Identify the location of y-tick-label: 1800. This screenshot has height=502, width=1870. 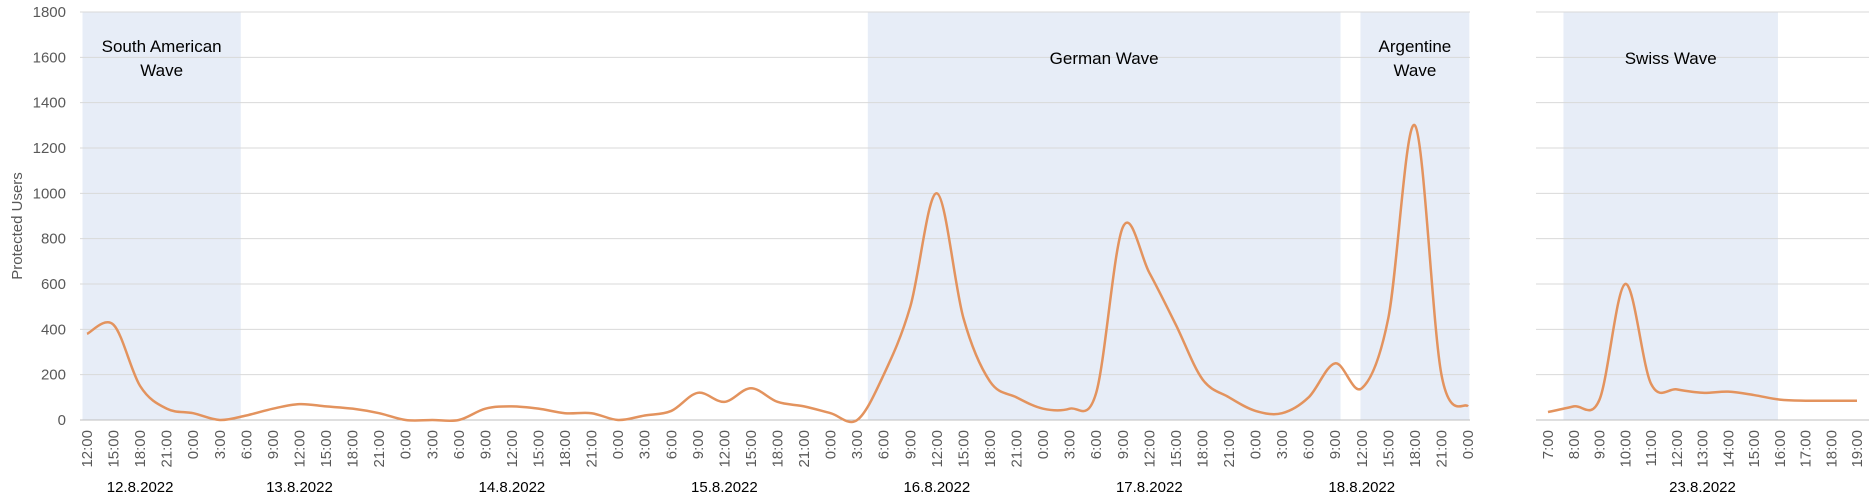
(49, 12).